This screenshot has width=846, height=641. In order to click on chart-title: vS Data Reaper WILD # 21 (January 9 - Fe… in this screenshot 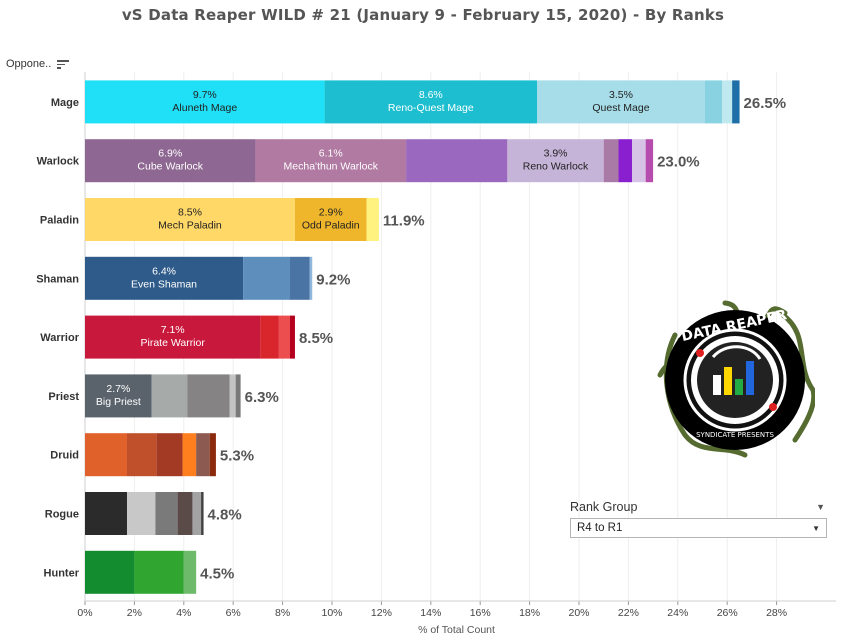, I will do `click(423, 15)`.